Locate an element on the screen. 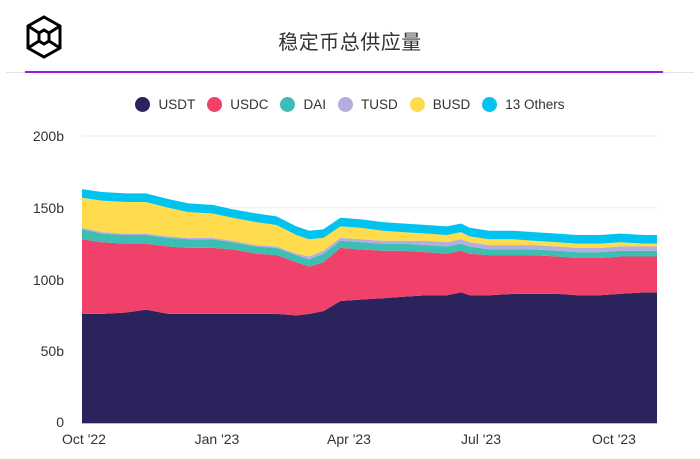 Image resolution: width=700 pixels, height=459 pixels. chart-legend: USDT USDC DAI TUSD BUSD 13 Others is located at coordinates (350, 104).